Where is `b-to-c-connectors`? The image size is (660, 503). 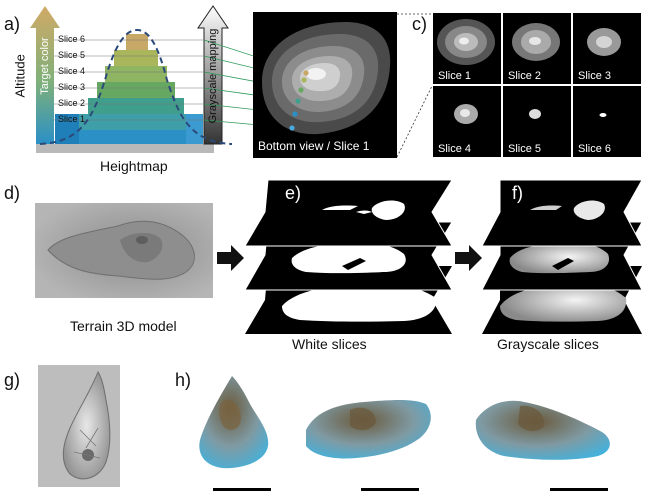 b-to-c-connectors is located at coordinates (414, 85).